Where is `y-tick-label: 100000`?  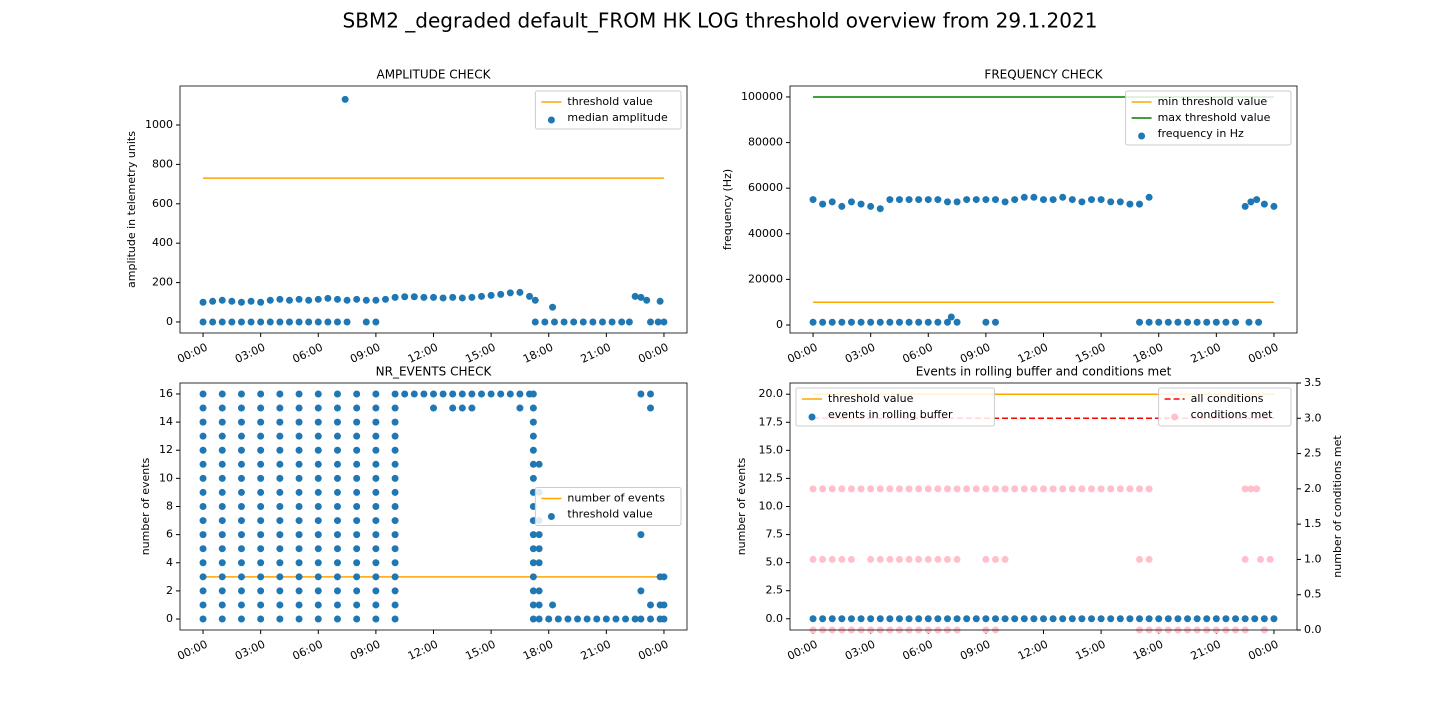
y-tick-label: 100000 is located at coordinates (762, 96).